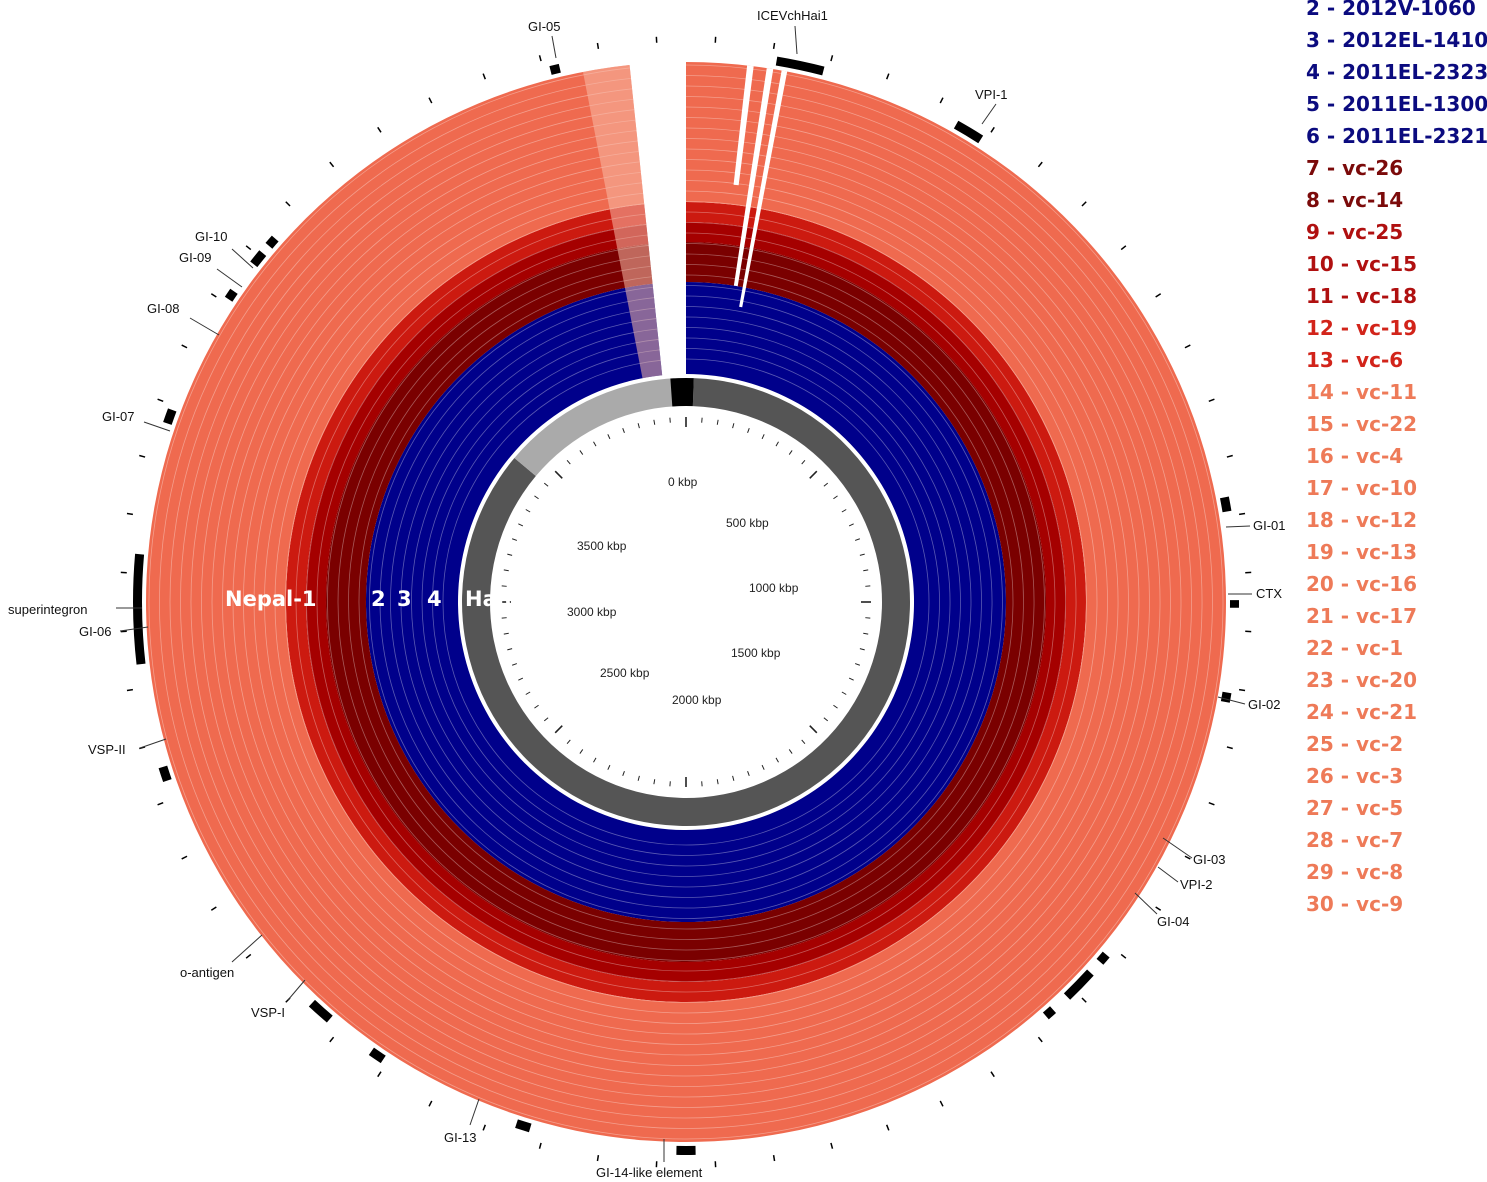 The image size is (1487, 1182). I want to click on leader-vspii, so click(153, 743).